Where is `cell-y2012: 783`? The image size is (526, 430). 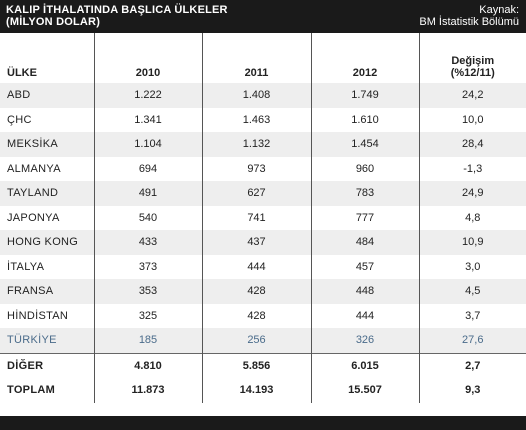
cell-y2012: 783 is located at coordinates (364, 193).